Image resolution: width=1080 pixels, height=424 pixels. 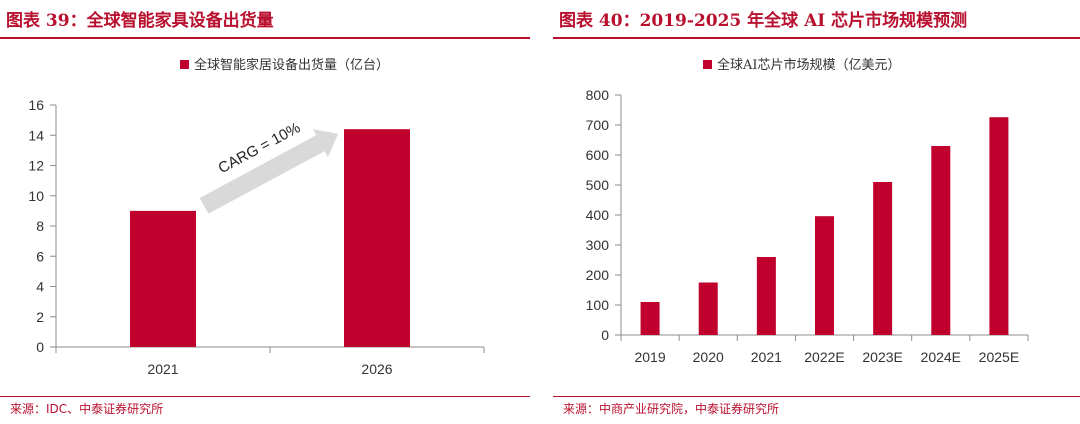 What do you see at coordinates (941, 357) in the screenshot?
I see `x-tick-label: 2024E` at bounding box center [941, 357].